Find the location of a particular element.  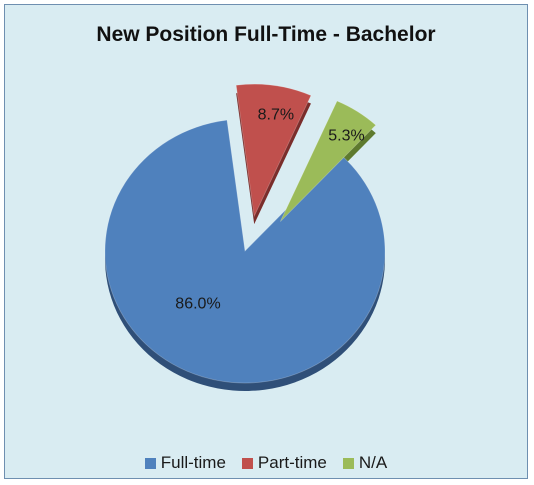

legend-label-full-time: Full-time is located at coordinates (193, 462).